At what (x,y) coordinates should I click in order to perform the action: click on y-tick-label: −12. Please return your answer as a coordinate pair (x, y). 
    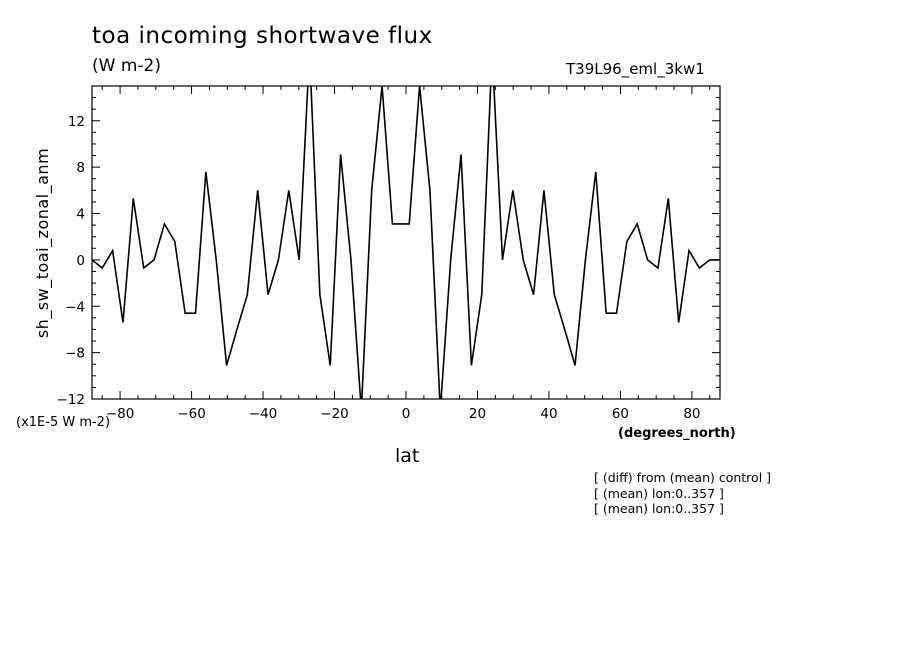
    Looking at the image, I should click on (71, 400).